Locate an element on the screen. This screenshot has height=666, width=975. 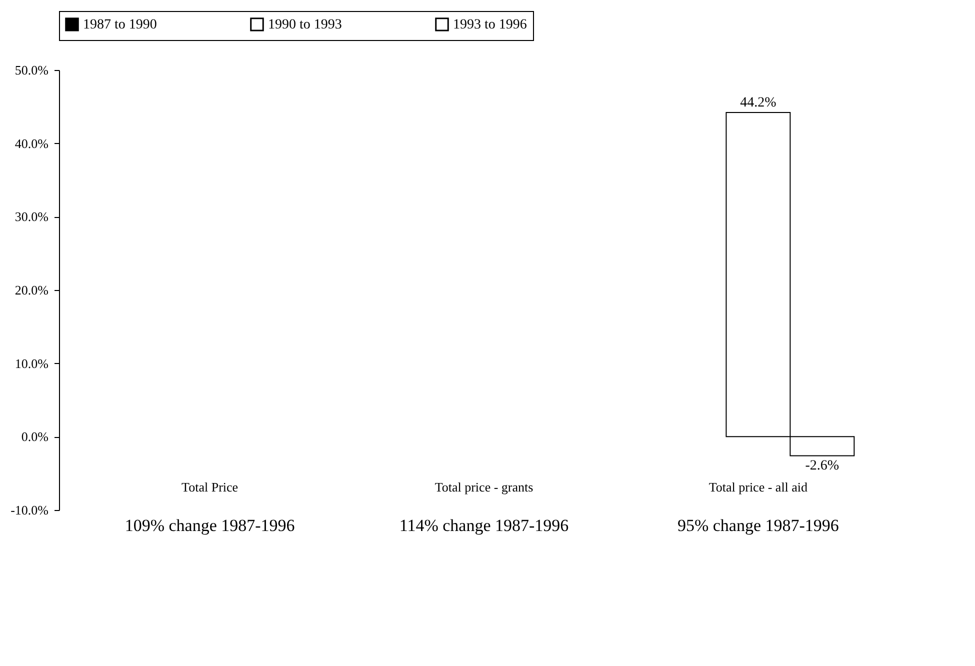
y-tick-label: -10.0% is located at coordinates (29, 510).